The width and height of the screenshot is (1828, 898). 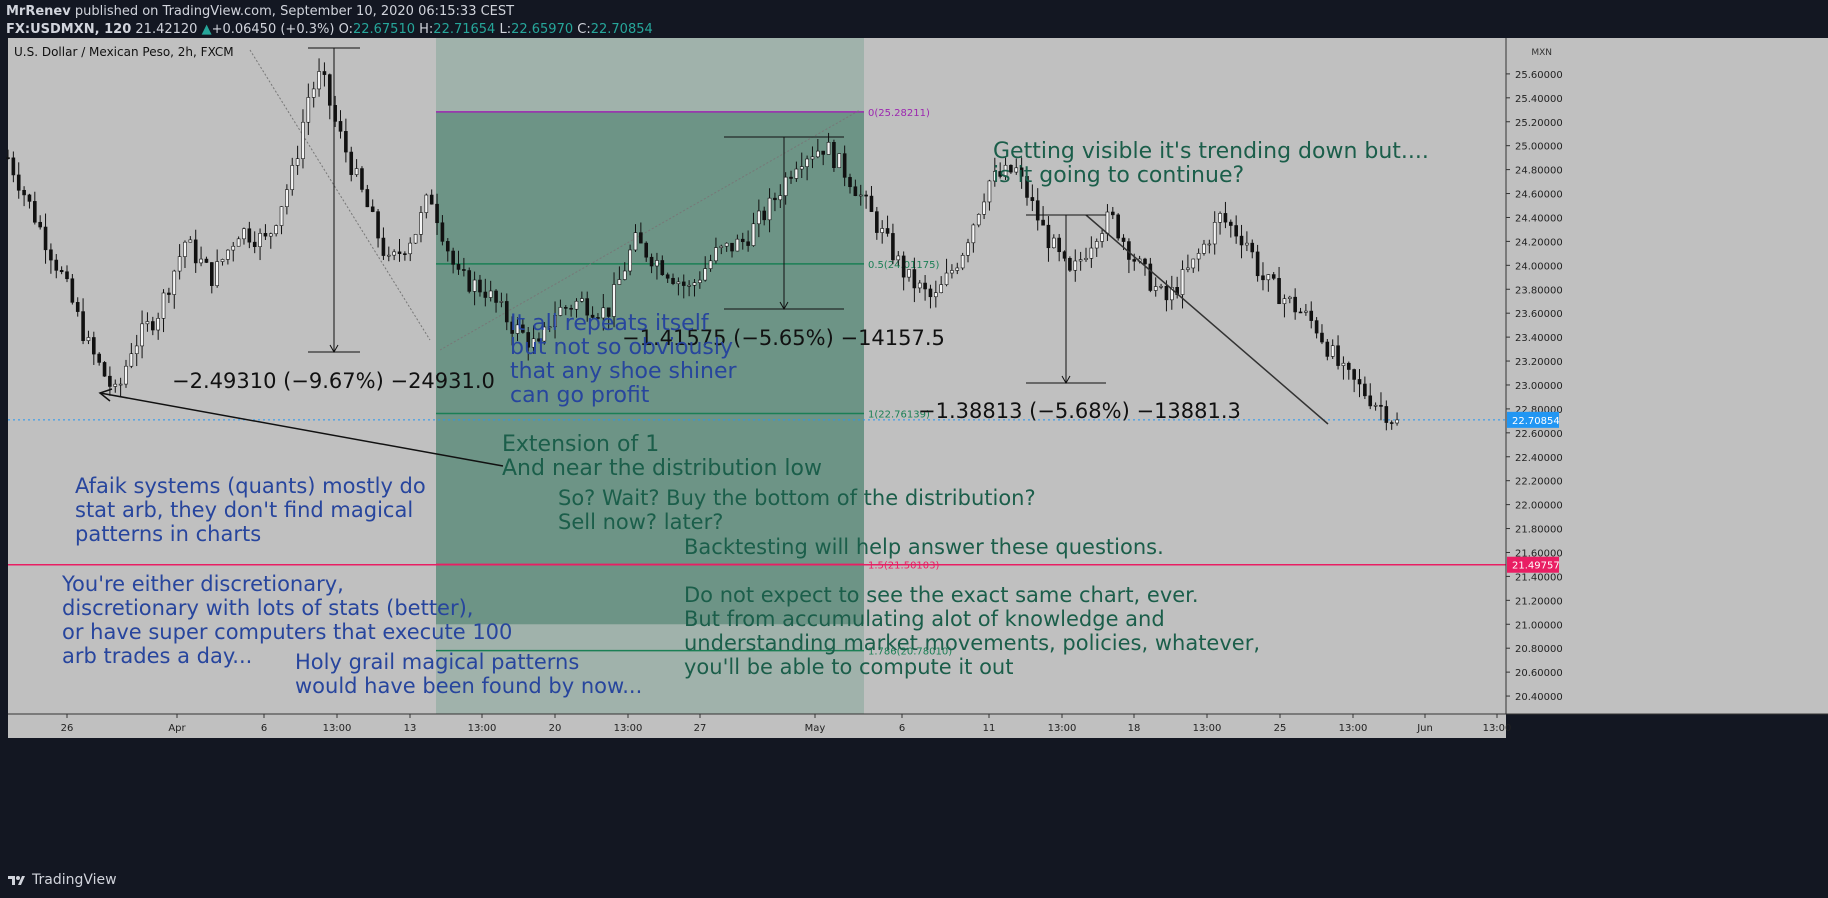 I want to click on x-tick-label: 13:00, so click(x=482, y=728).